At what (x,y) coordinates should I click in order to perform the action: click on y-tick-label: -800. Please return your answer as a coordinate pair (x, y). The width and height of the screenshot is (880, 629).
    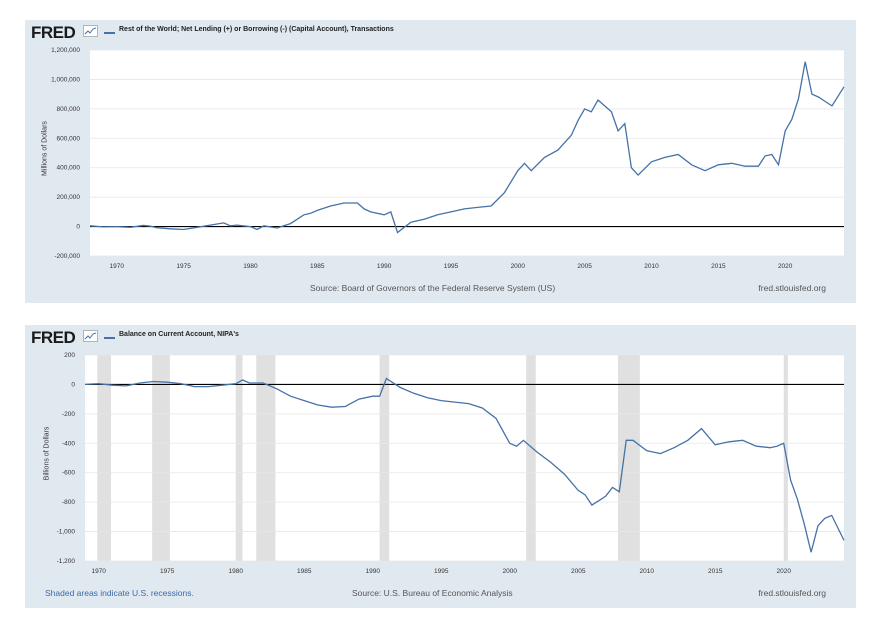
    Looking at the image, I should click on (68, 502).